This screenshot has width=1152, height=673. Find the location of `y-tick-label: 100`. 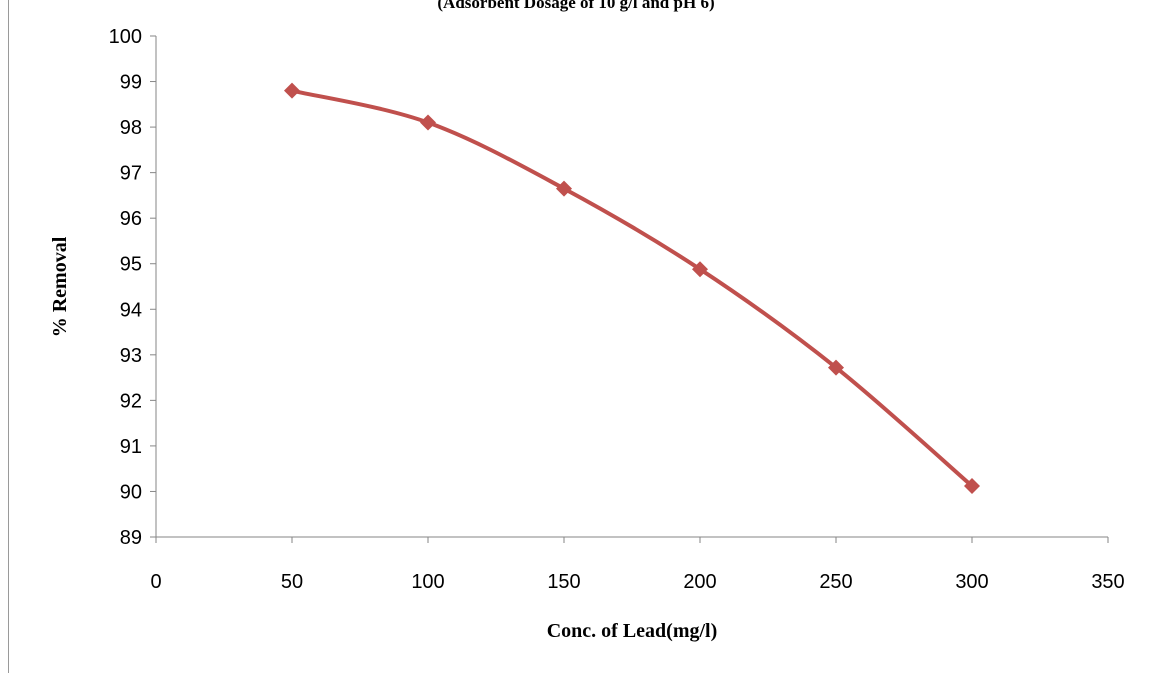

y-tick-label: 100 is located at coordinates (125, 37).